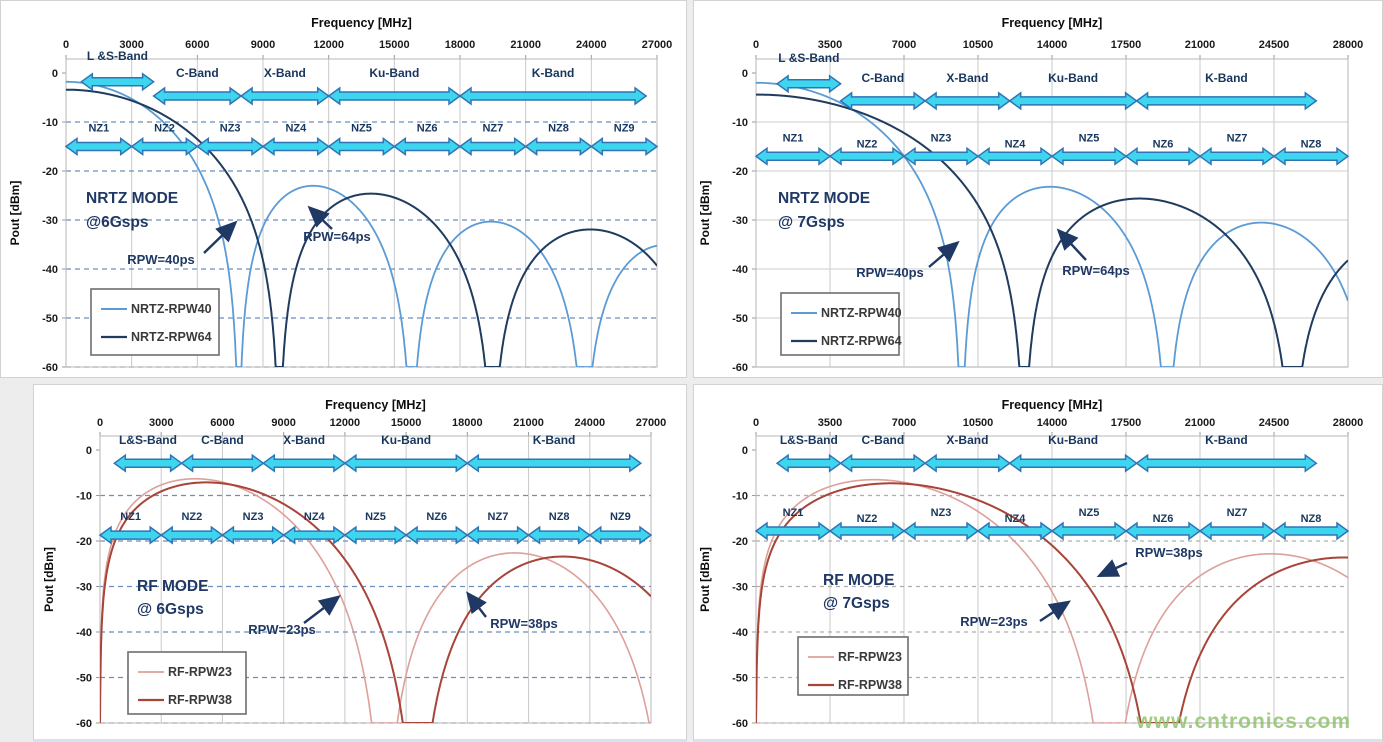 The height and width of the screenshot is (742, 1383). I want to click on nz-arrow-nz9, so click(620, 535).